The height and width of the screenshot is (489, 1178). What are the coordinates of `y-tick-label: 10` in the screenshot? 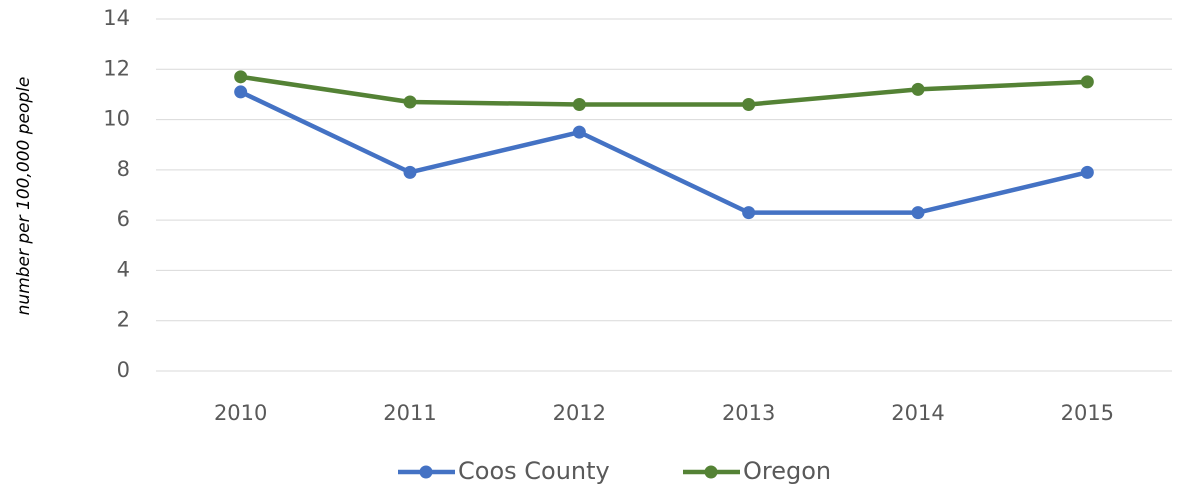 It's located at (116, 119).